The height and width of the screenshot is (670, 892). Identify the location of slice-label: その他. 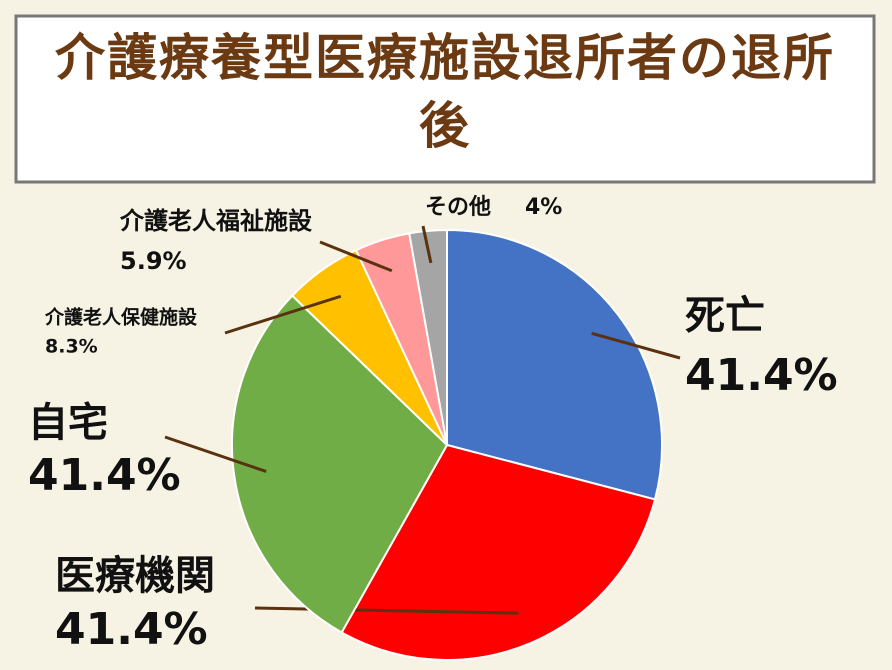
(458, 207).